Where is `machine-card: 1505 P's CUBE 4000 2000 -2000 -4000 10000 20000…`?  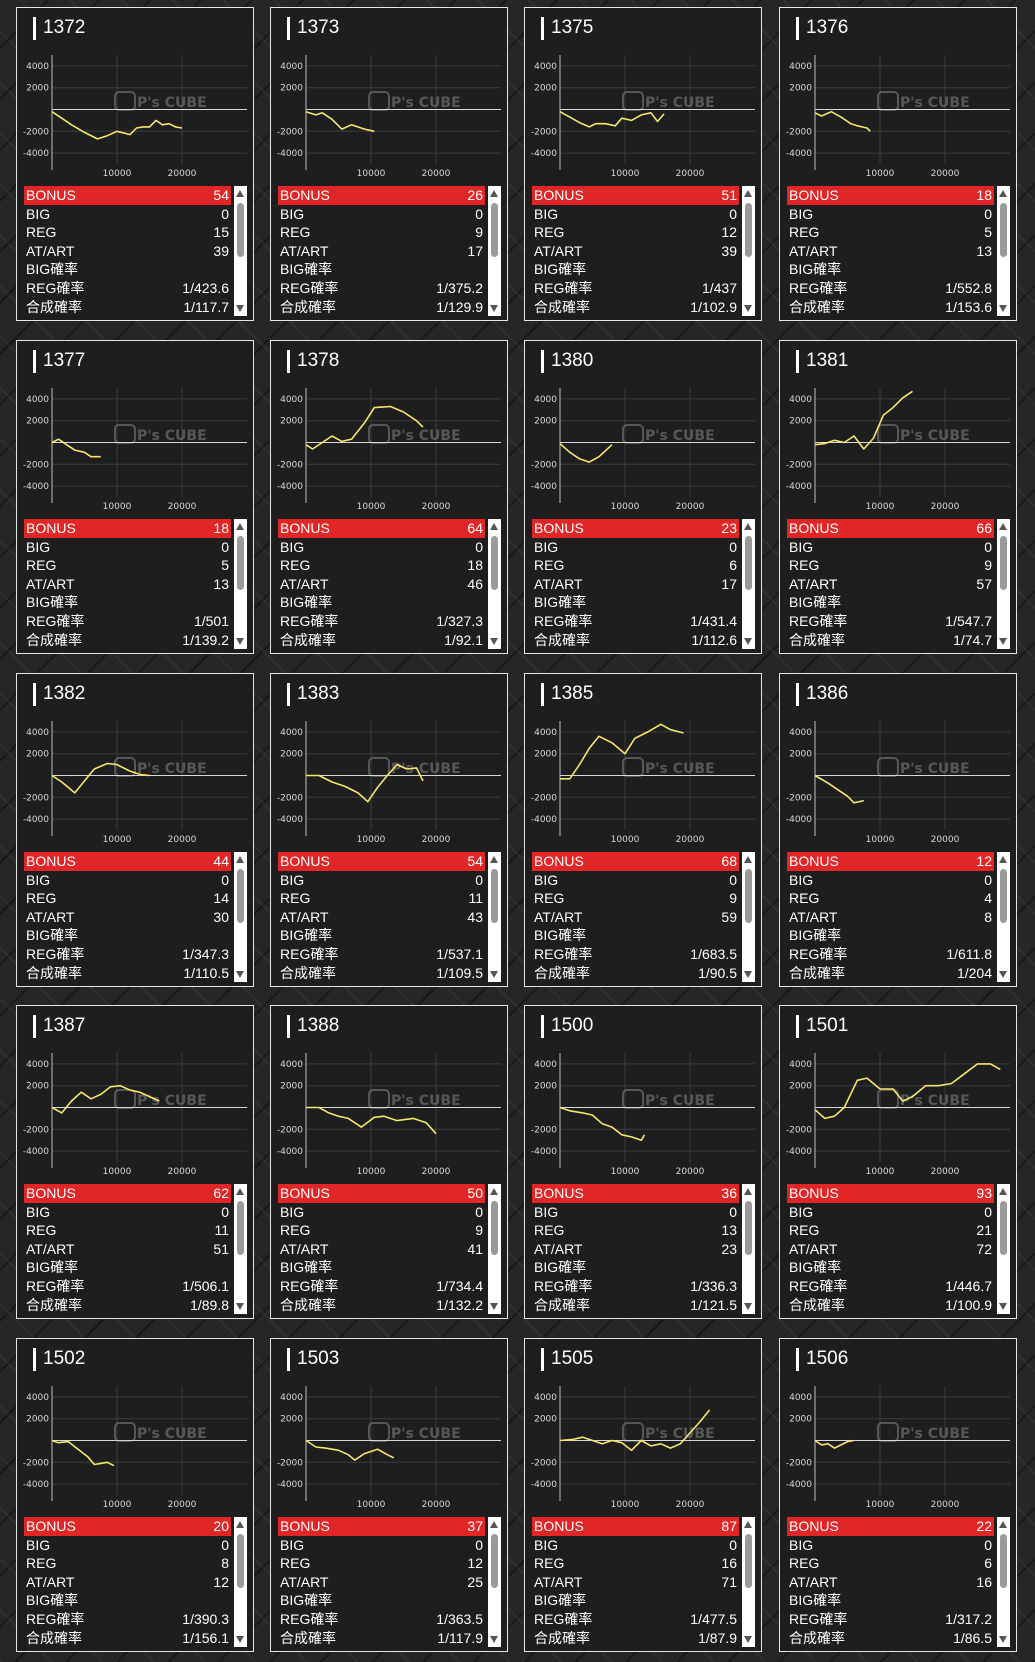 machine-card: 1505 P's CUBE 4000 2000 -2000 -4000 10000 20000… is located at coordinates (643, 1495).